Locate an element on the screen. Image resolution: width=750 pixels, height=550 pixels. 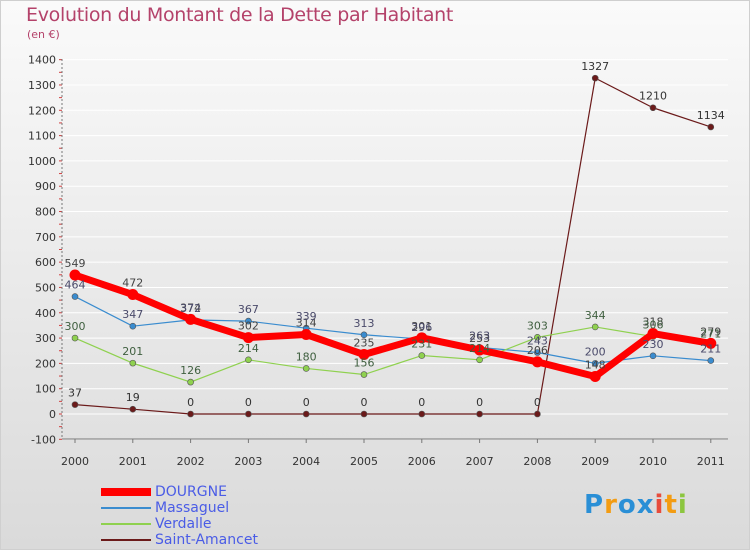
data-label: 1327 is located at coordinates (595, 66).